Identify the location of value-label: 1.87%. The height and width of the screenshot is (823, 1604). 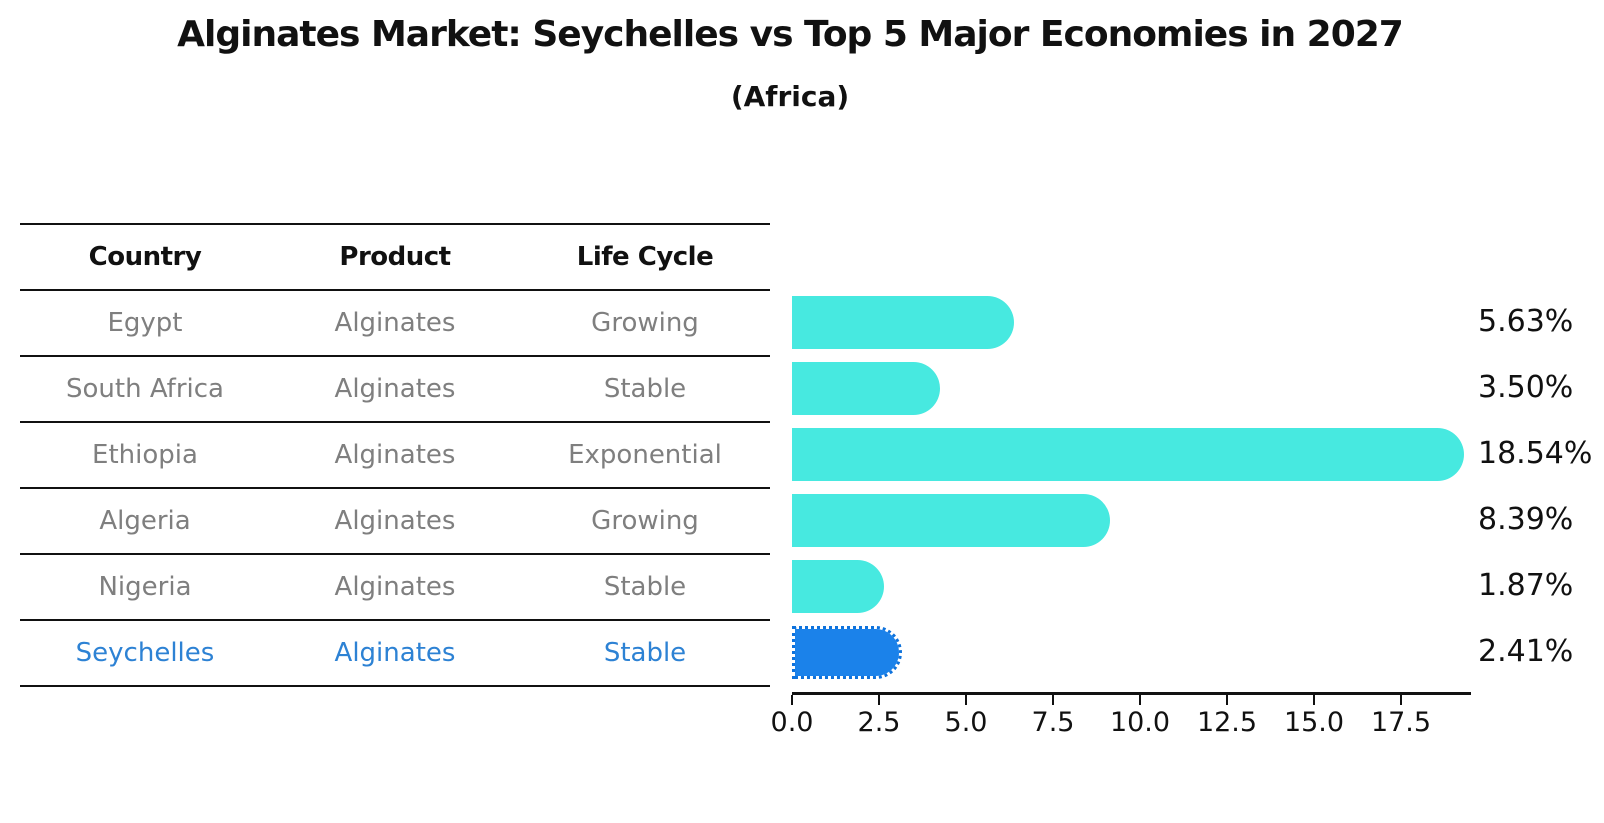
(1526, 585).